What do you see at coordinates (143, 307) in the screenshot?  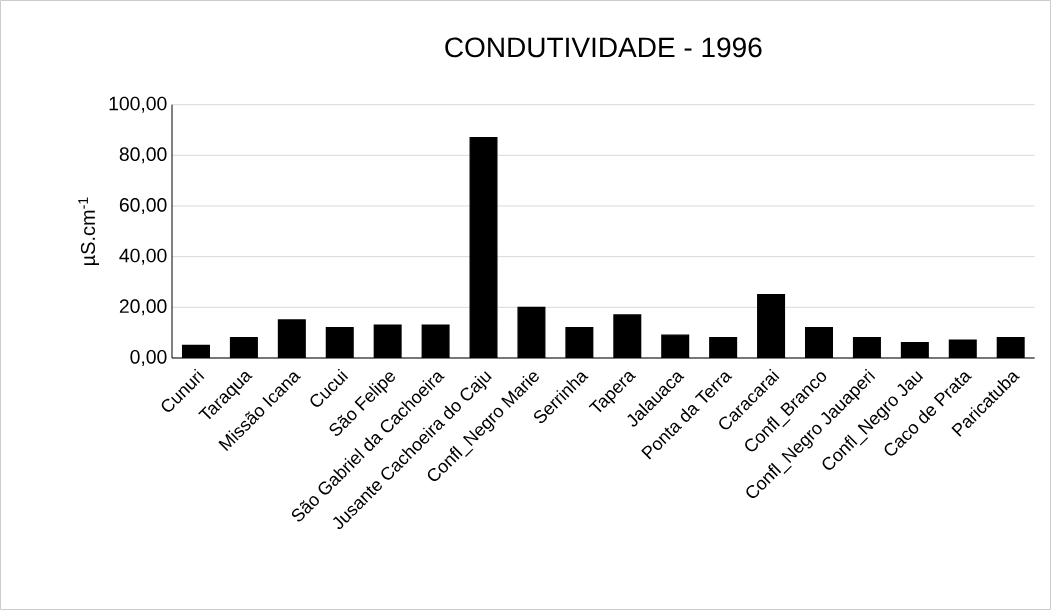 I see `y-tick-label: 20,00` at bounding box center [143, 307].